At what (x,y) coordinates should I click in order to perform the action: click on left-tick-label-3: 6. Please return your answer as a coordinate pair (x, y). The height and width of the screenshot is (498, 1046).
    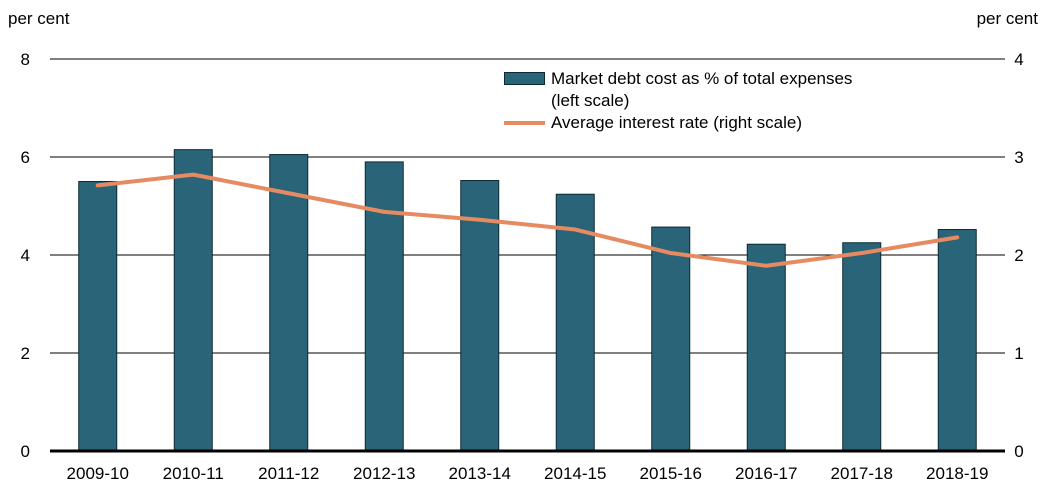
    Looking at the image, I should click on (25, 157).